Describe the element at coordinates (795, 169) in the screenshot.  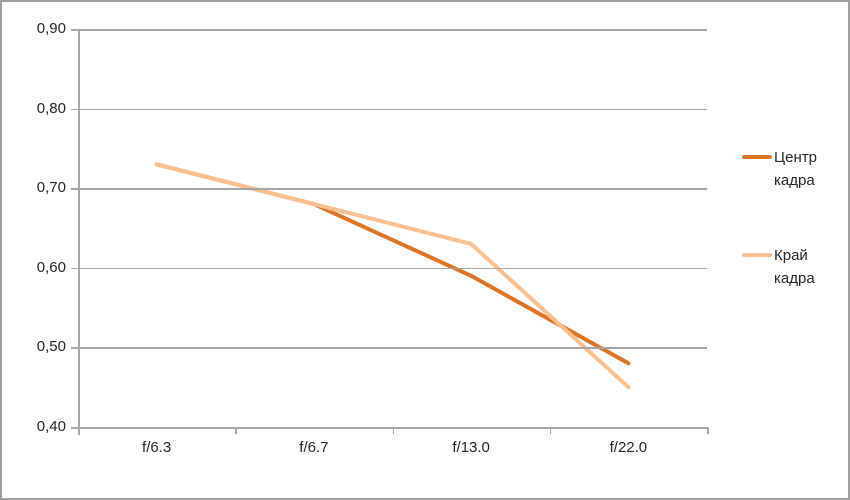
I see `legend-label-center-frame: Центр кадра` at that location.